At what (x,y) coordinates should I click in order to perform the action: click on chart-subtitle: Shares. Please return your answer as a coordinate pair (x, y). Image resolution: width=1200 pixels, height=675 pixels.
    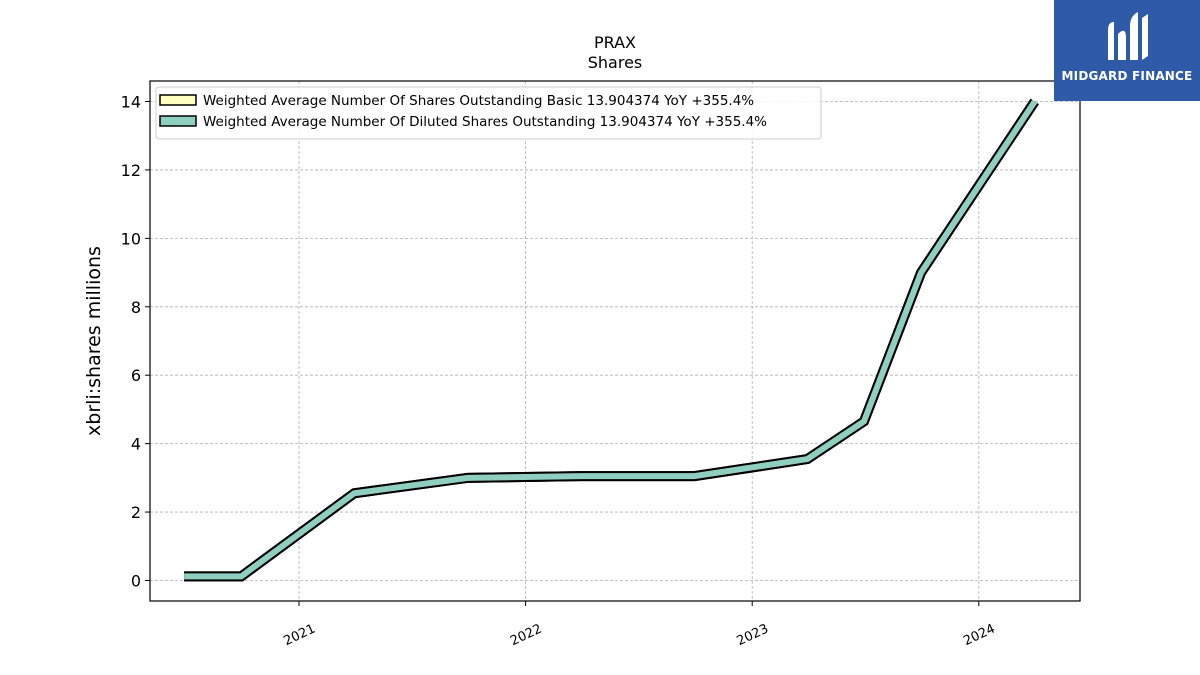
    Looking at the image, I should click on (615, 62).